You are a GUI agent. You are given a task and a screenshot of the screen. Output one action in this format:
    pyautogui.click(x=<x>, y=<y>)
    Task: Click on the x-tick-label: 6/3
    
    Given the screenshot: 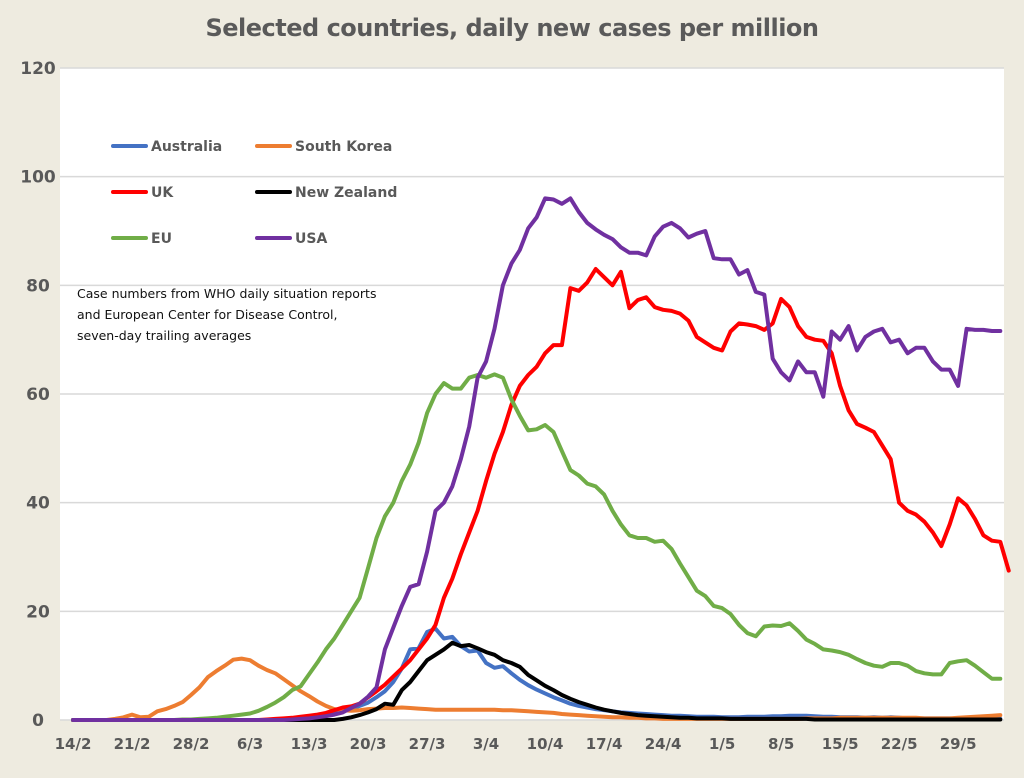 What is the action you would take?
    pyautogui.click(x=250, y=744)
    